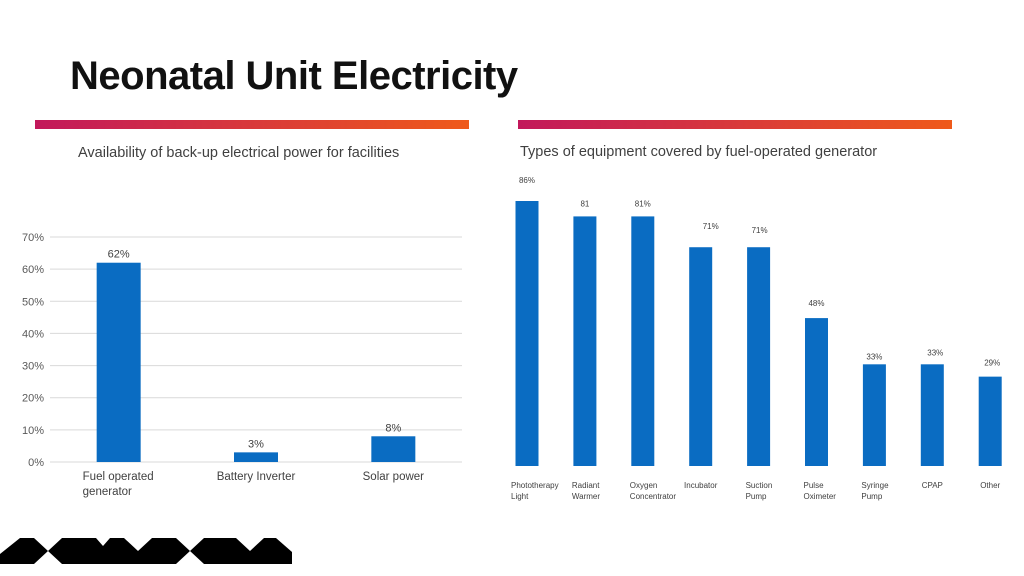 The width and height of the screenshot is (1024, 576). What do you see at coordinates (875, 485) in the screenshot?
I see `x-tick-label: Syringe` at bounding box center [875, 485].